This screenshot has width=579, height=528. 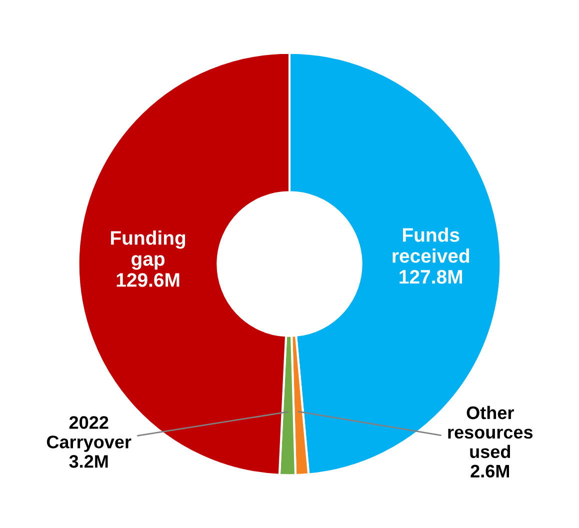 What do you see at coordinates (88, 461) in the screenshot?
I see `data-label: 3.2M` at bounding box center [88, 461].